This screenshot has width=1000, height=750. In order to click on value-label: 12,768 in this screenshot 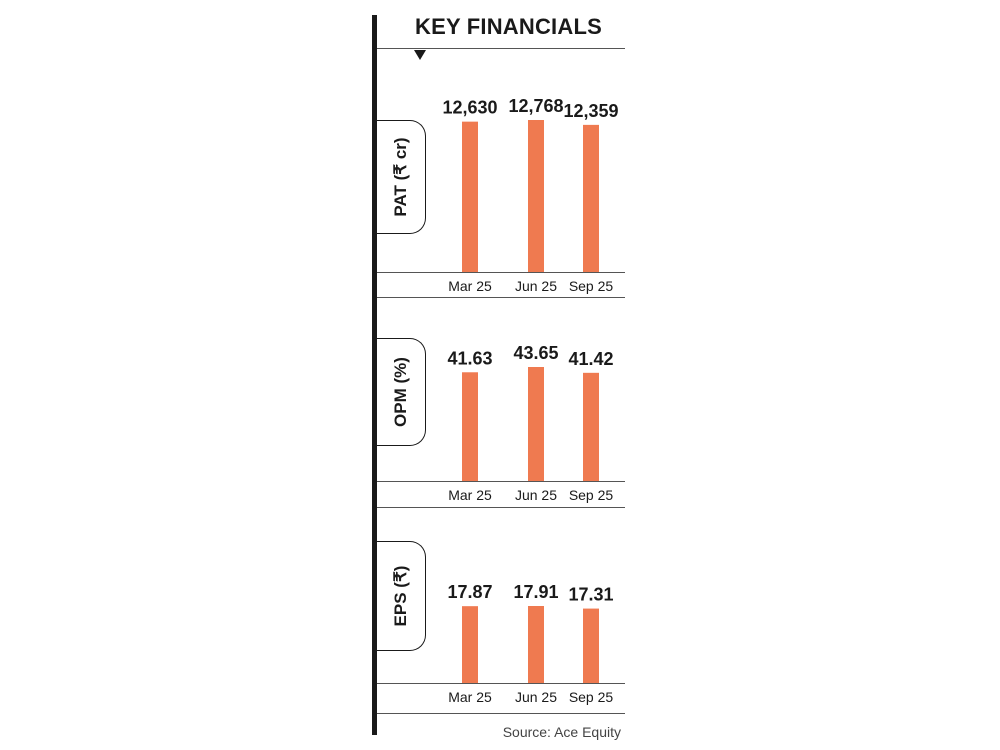, I will do `click(535, 106)`.